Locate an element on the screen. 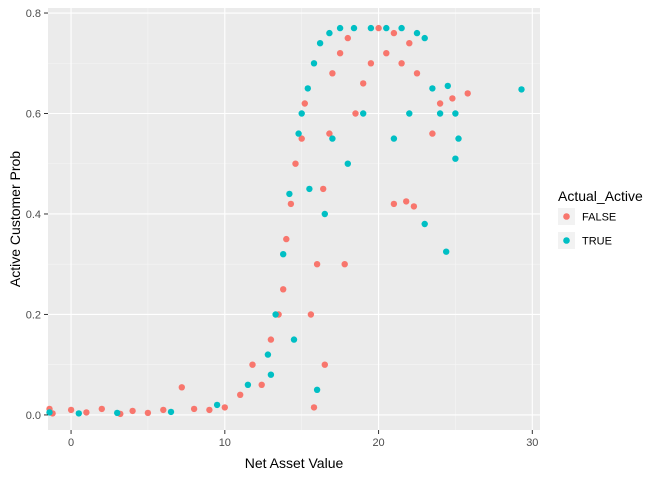  x-axis-title: Net Asset Value is located at coordinates (294, 463).